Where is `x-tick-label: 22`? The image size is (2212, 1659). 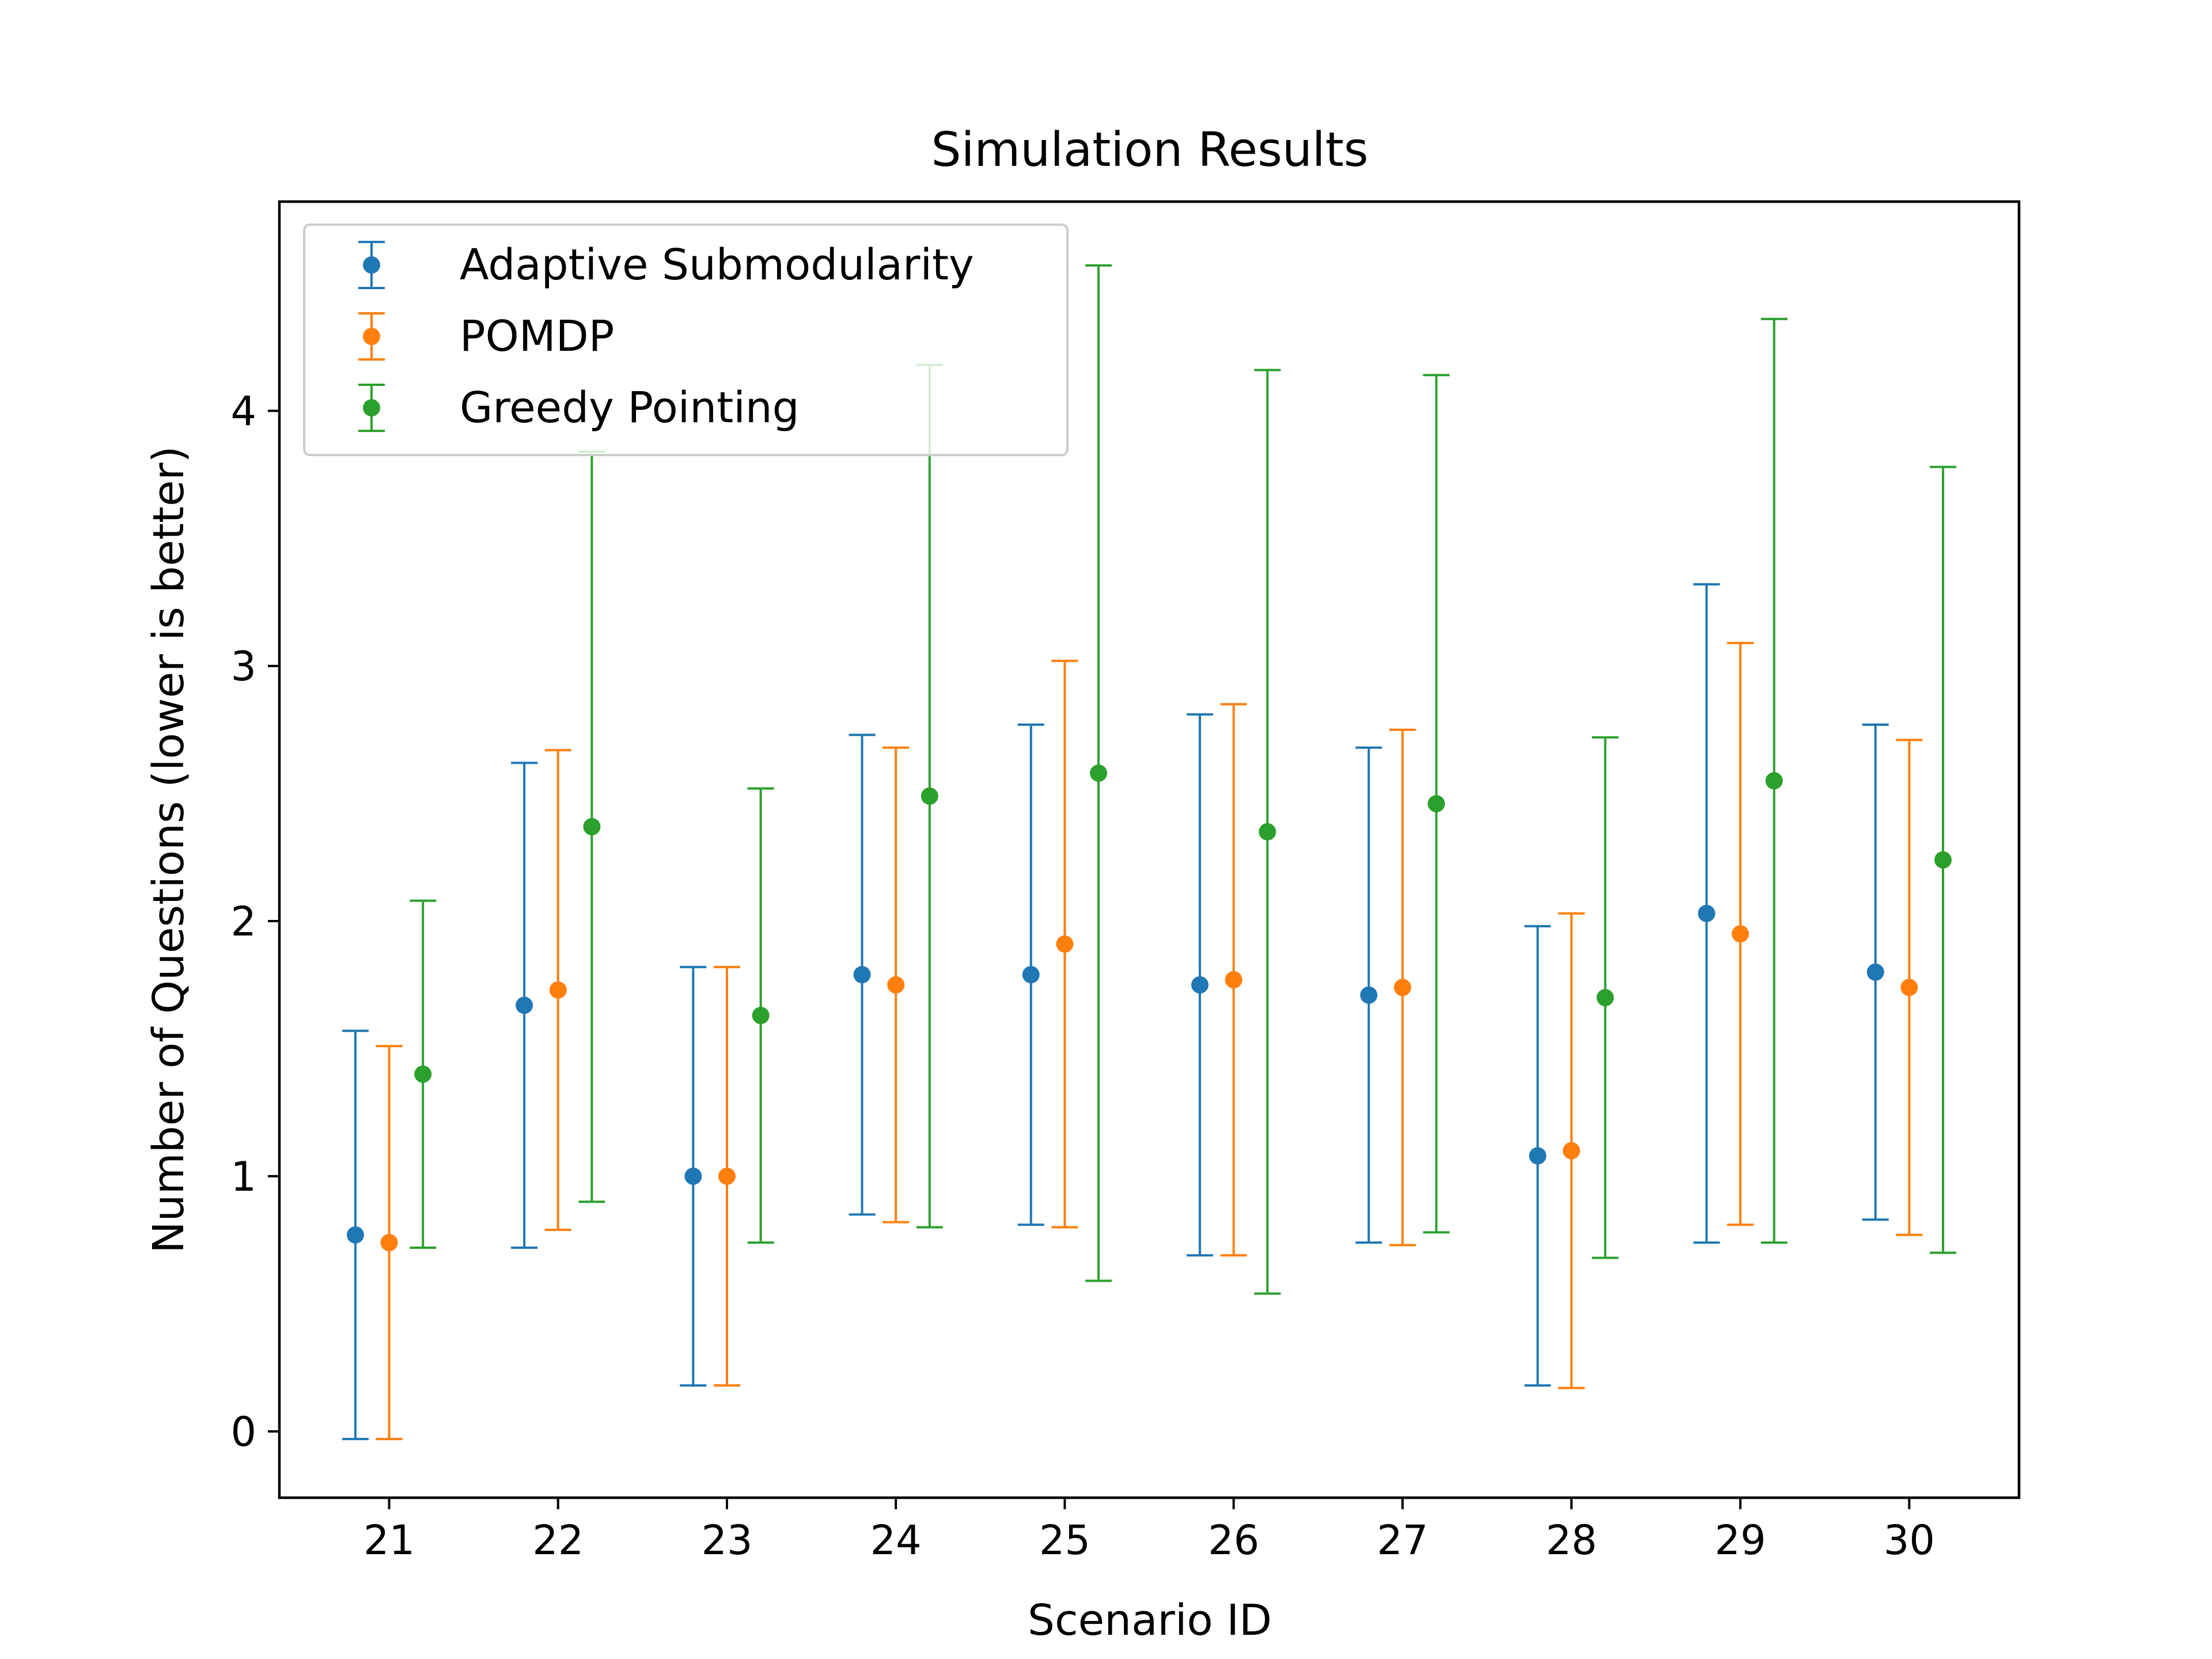 x-tick-label: 22 is located at coordinates (558, 1540).